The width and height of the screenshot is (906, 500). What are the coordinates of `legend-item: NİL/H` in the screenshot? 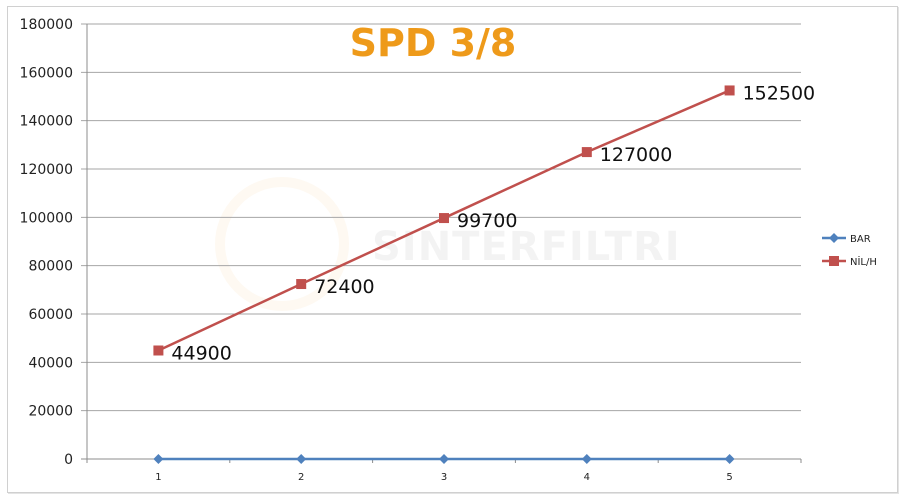 It's located at (849, 261).